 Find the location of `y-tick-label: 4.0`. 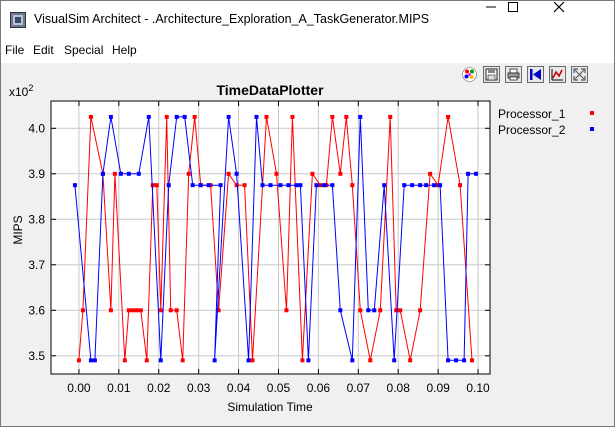

y-tick-label: 4.0 is located at coordinates (36, 128).